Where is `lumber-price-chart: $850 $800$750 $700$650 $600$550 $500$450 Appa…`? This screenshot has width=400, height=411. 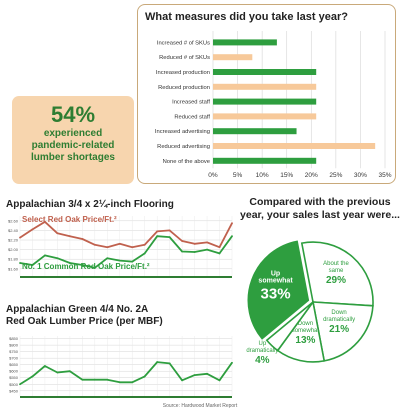
lumber-price-chart: $850 $800$750 $700$650 $600$550 $500$450 Appa… is located at coordinates (119, 351).